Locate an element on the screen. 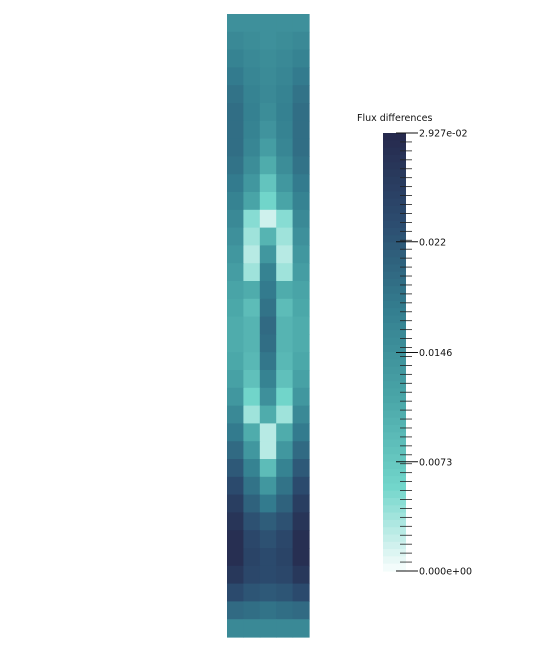  colorbar-tick-label: 0.000e+00 is located at coordinates (445, 572).